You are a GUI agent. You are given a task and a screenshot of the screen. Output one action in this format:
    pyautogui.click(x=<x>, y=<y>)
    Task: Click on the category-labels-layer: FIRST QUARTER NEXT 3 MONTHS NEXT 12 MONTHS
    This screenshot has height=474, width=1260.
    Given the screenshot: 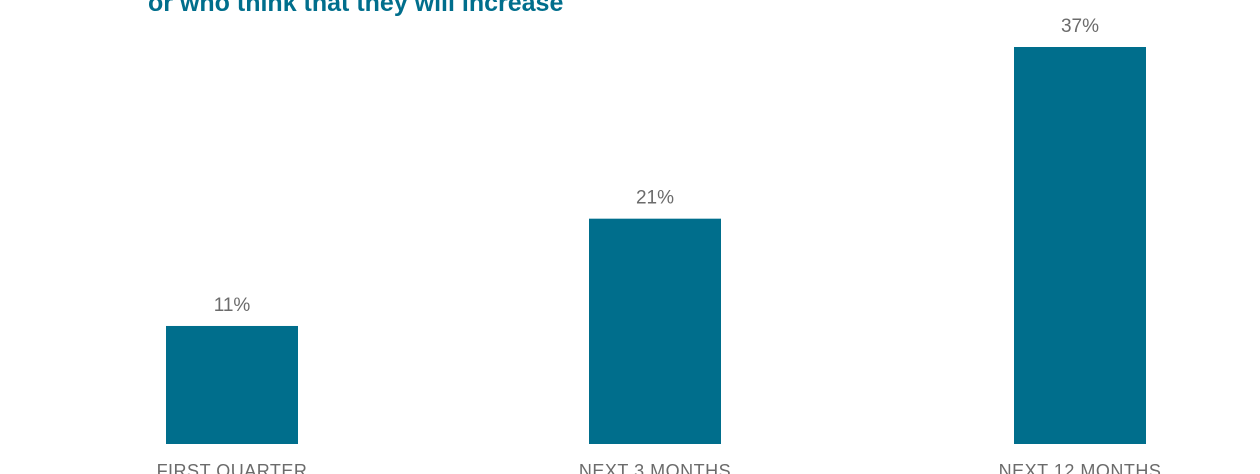 What is the action you would take?
    pyautogui.click(x=659, y=467)
    